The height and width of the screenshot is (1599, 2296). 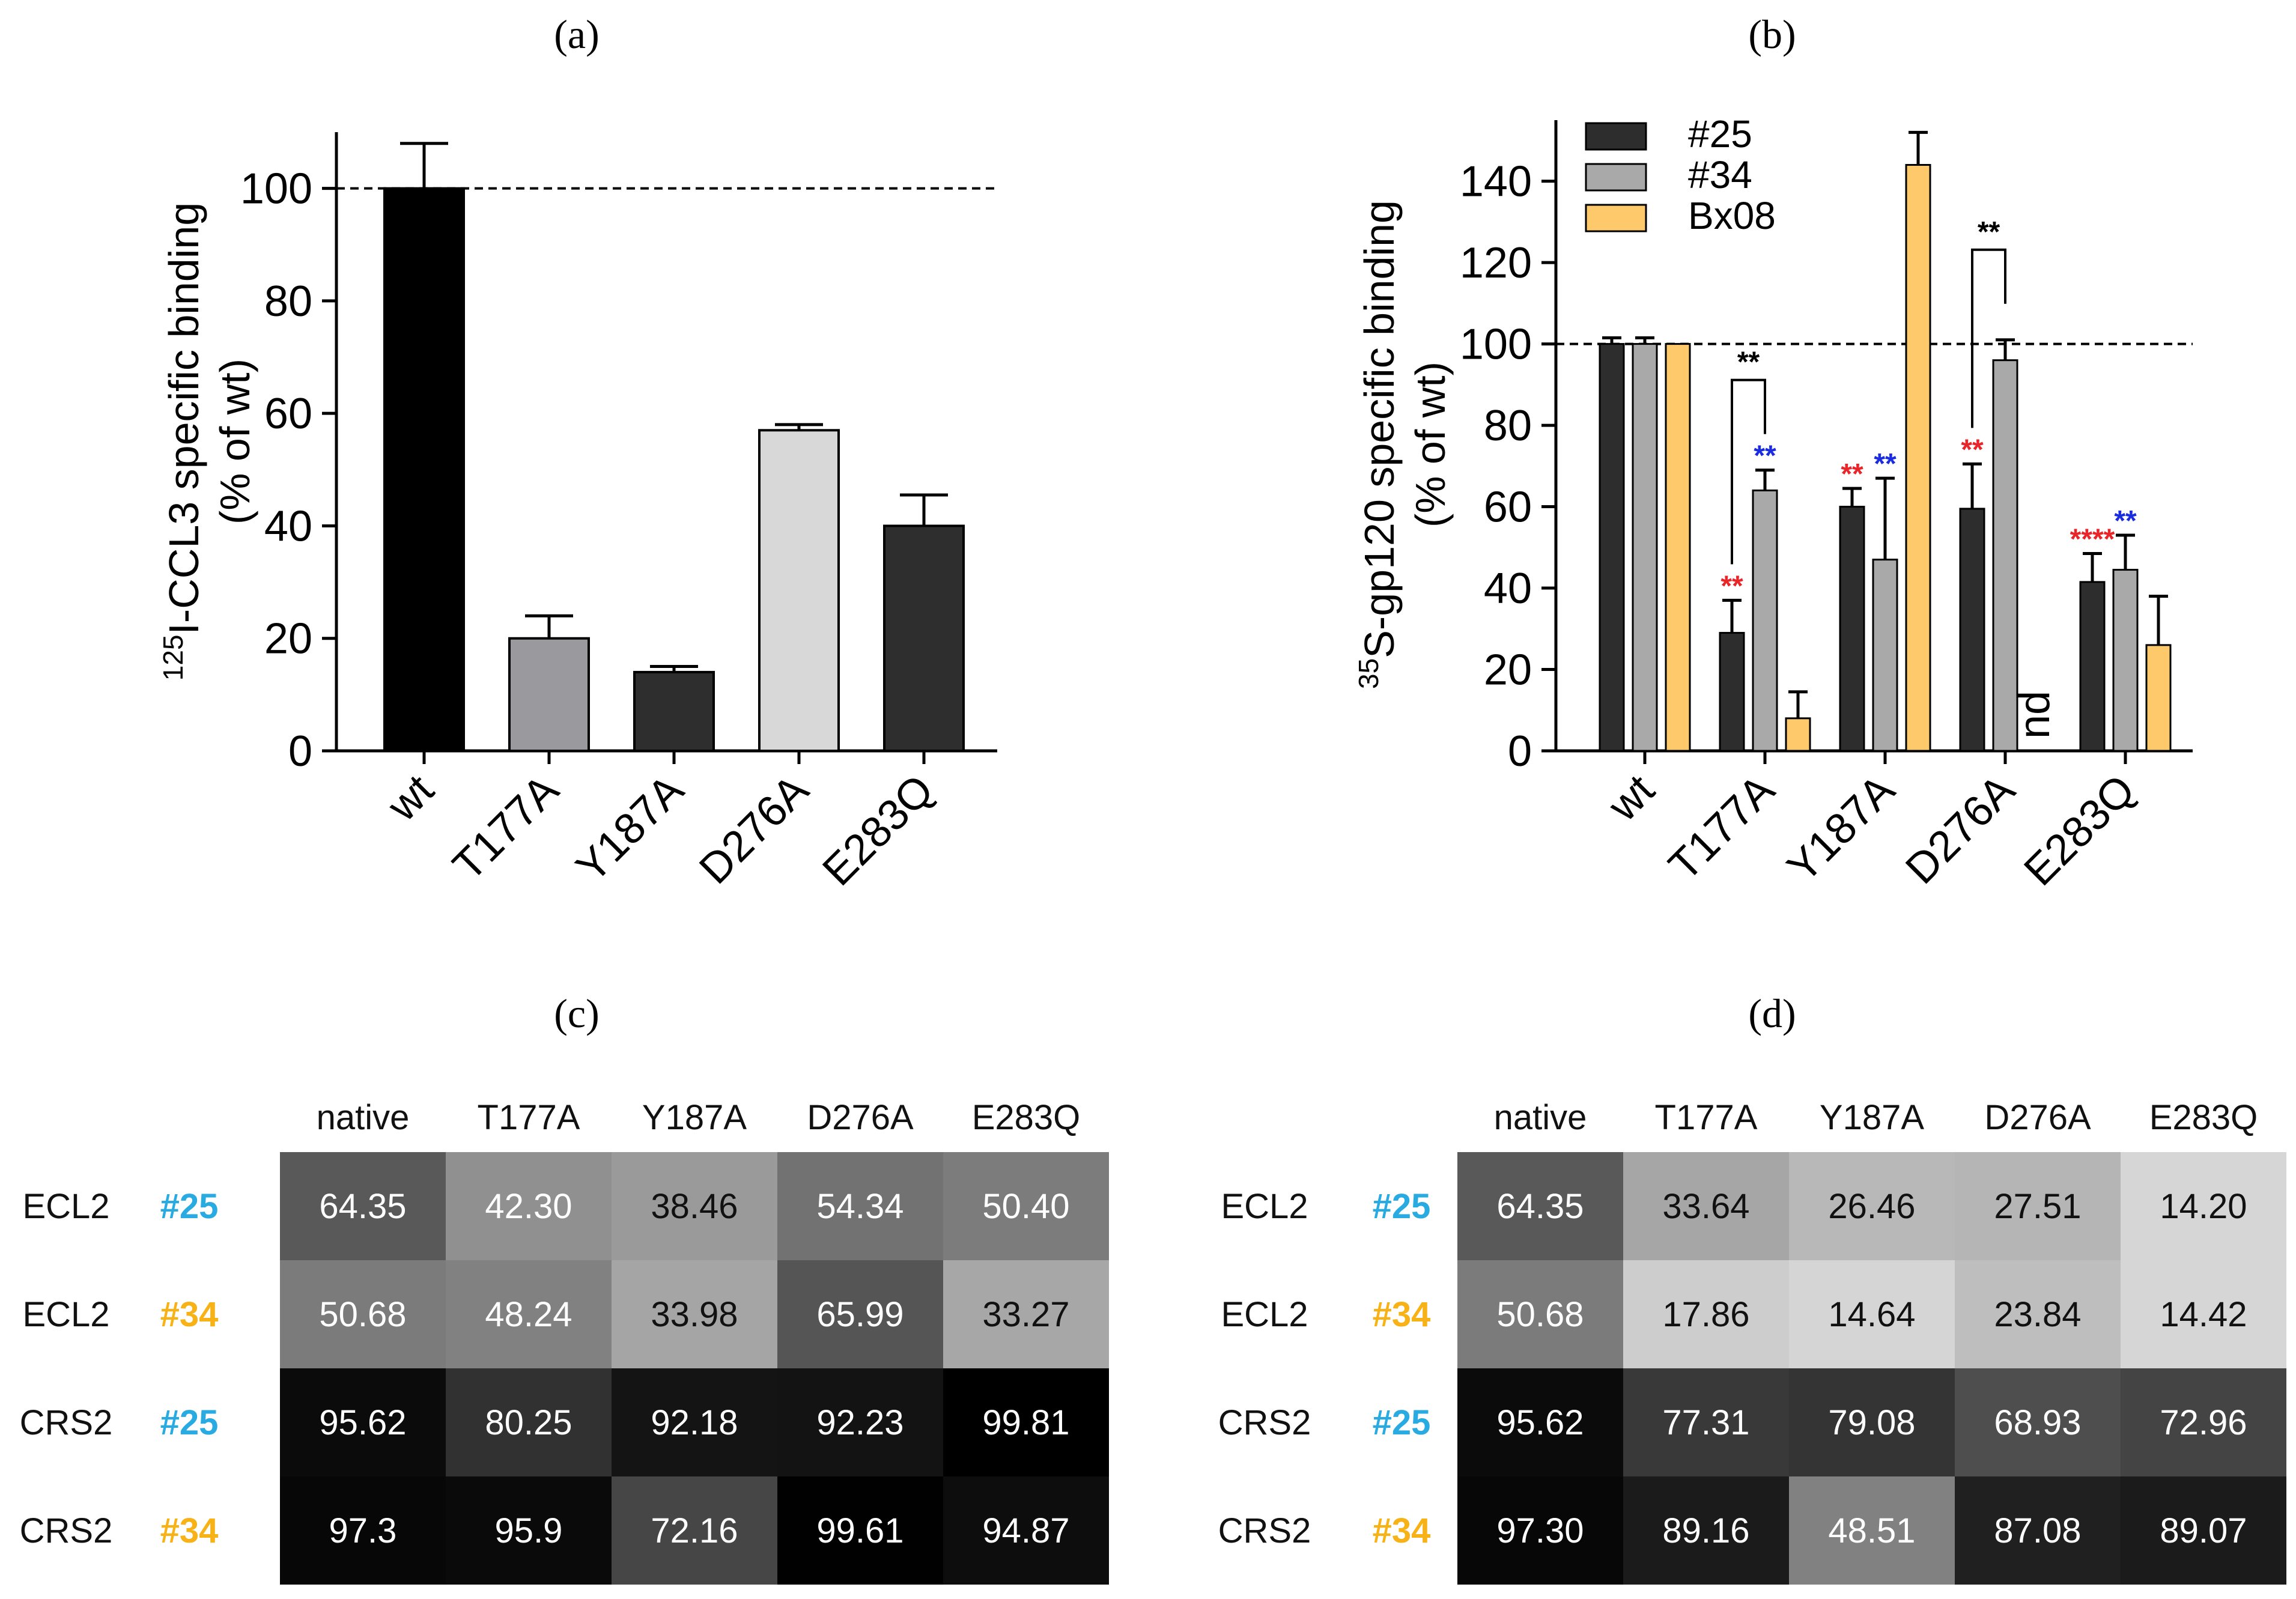 I want to click on a-y-axis-title: 125I-CCL3 specific binding, so click(x=182, y=441).